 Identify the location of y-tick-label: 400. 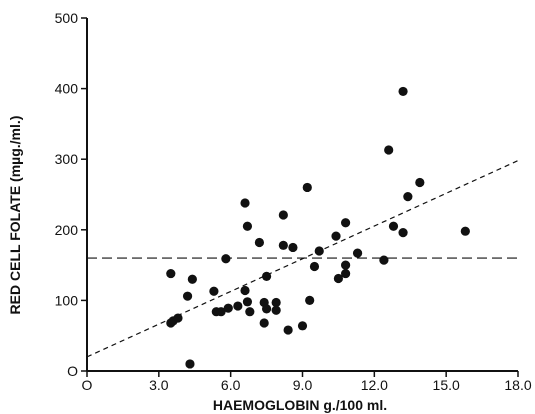
(67, 89).